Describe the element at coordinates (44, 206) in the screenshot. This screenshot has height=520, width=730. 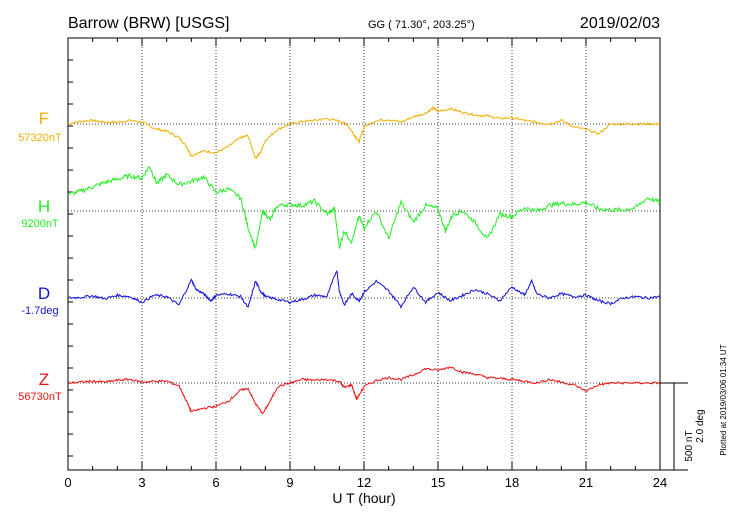
I see `series-name-h: H` at that location.